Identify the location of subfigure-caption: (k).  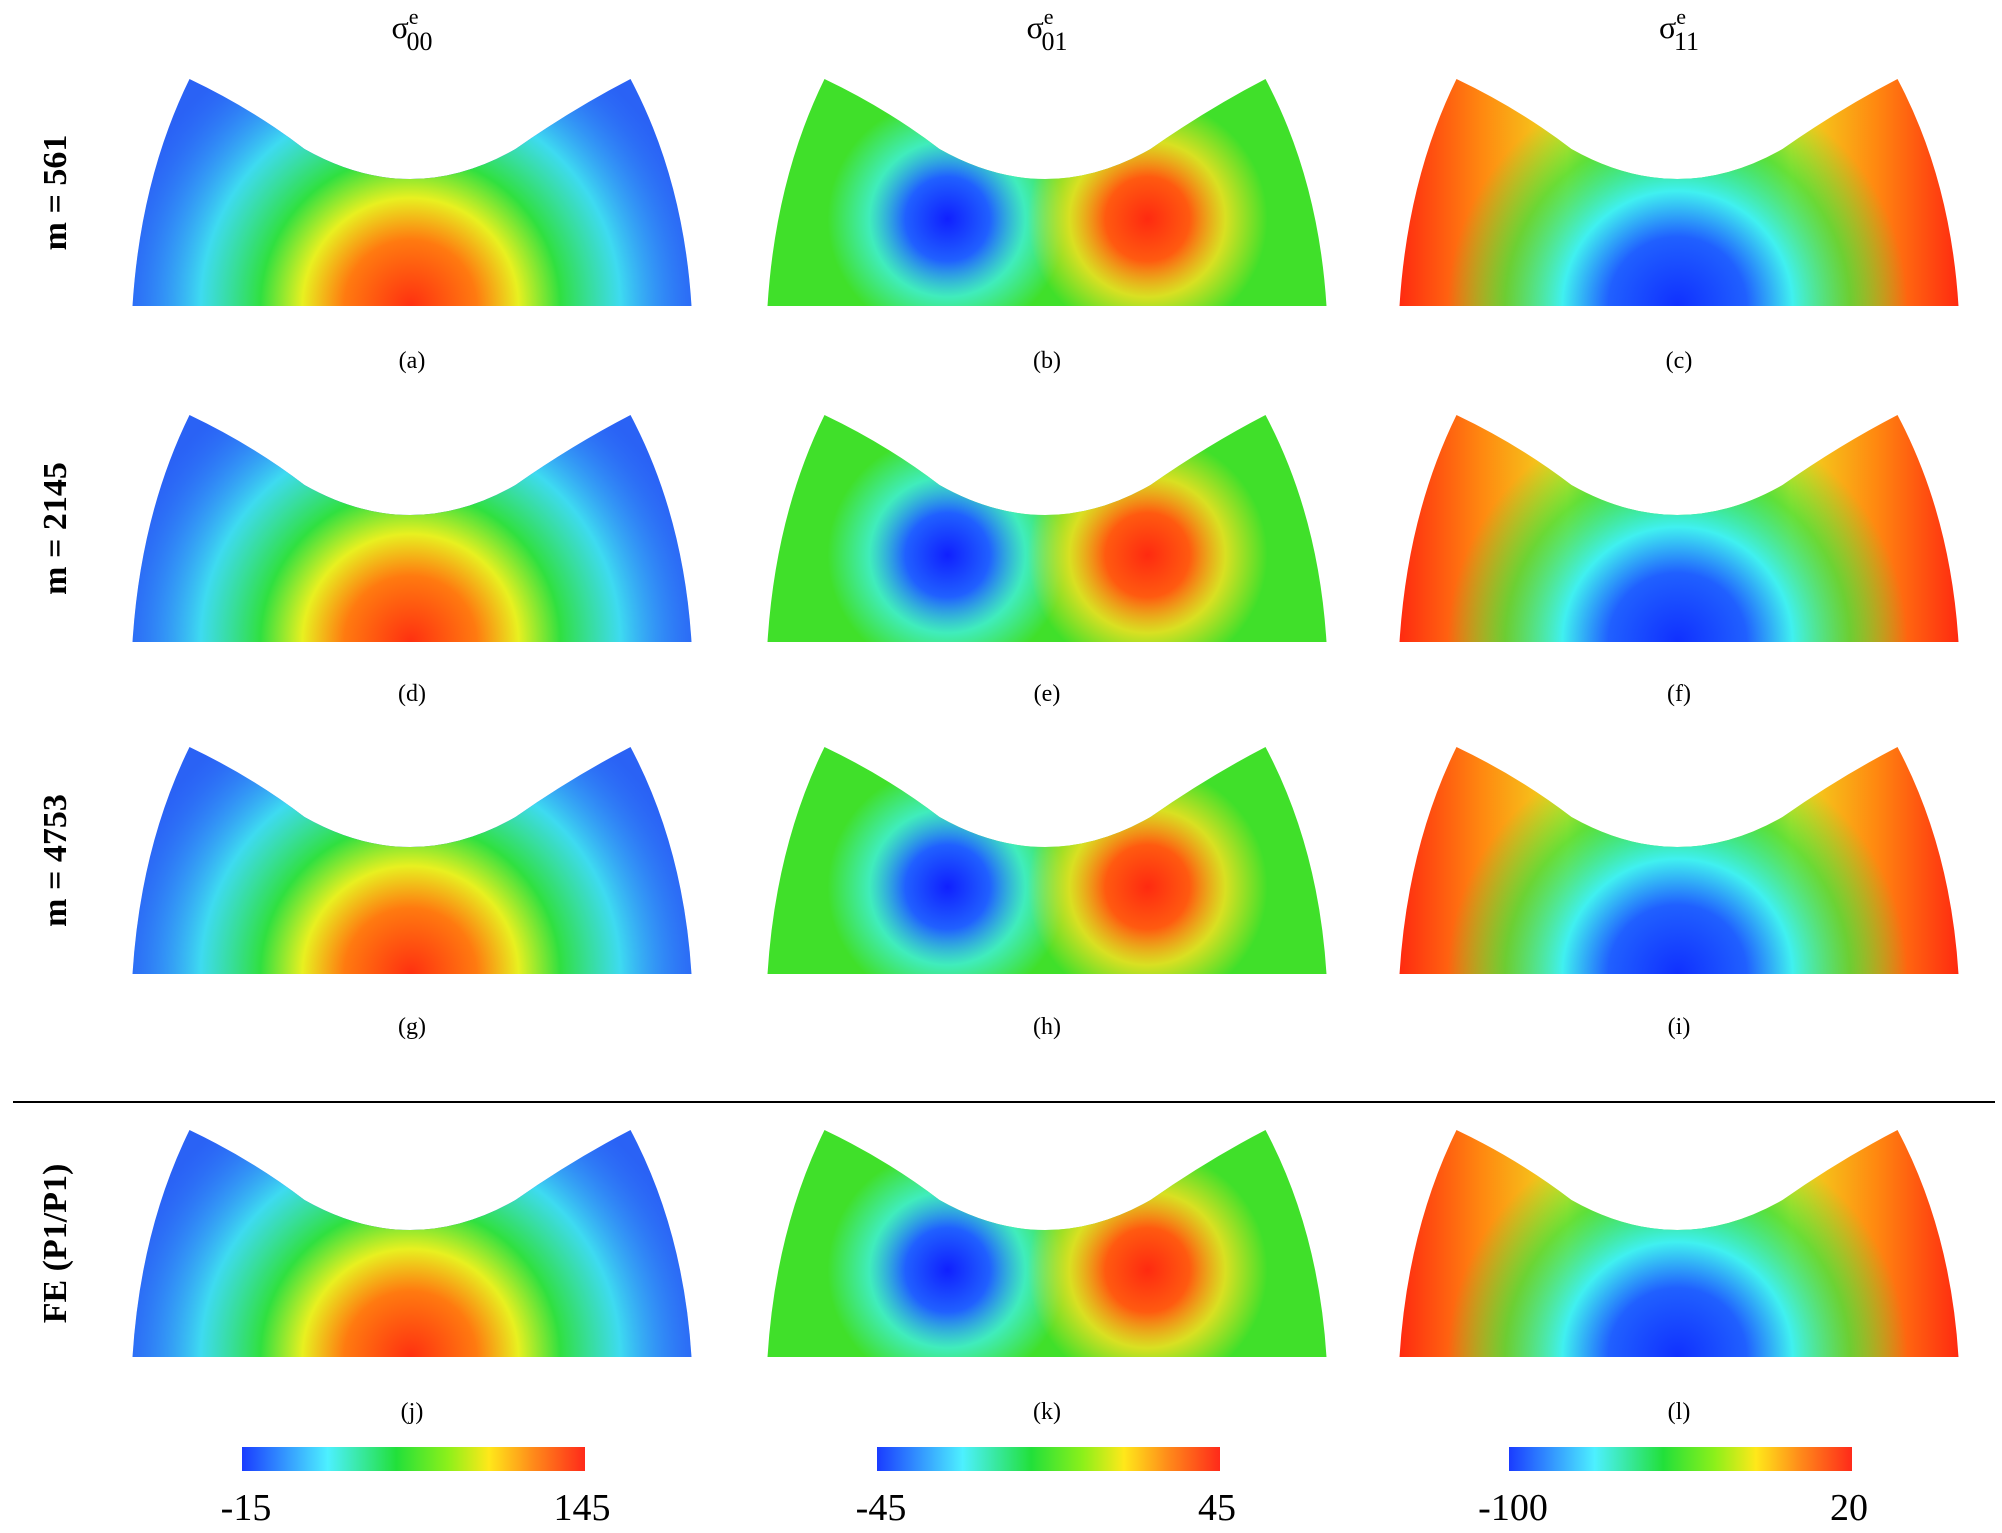
(1047, 1412).